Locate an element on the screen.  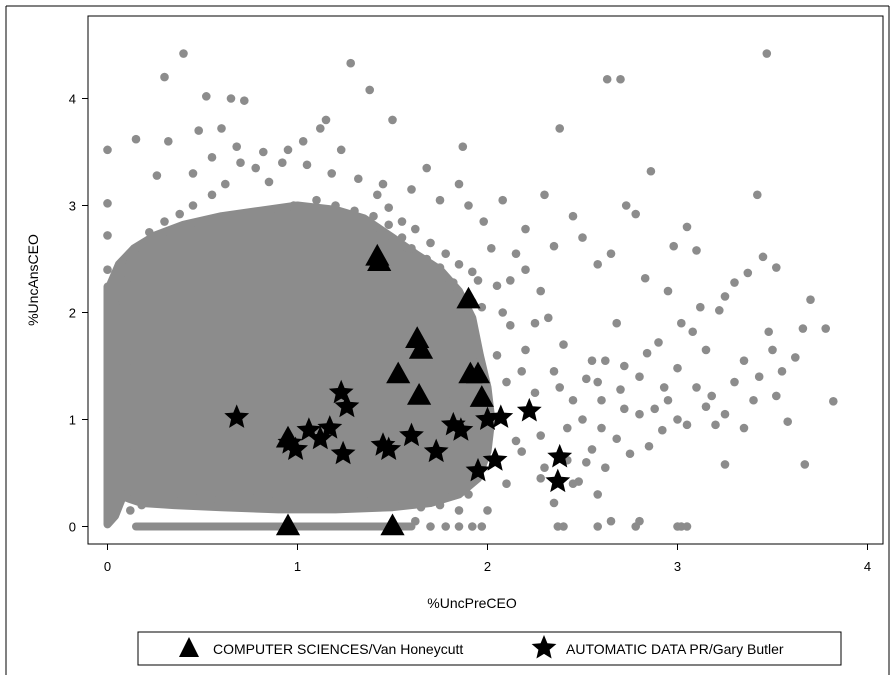
x-tick-label: 3 is located at coordinates (677, 566).